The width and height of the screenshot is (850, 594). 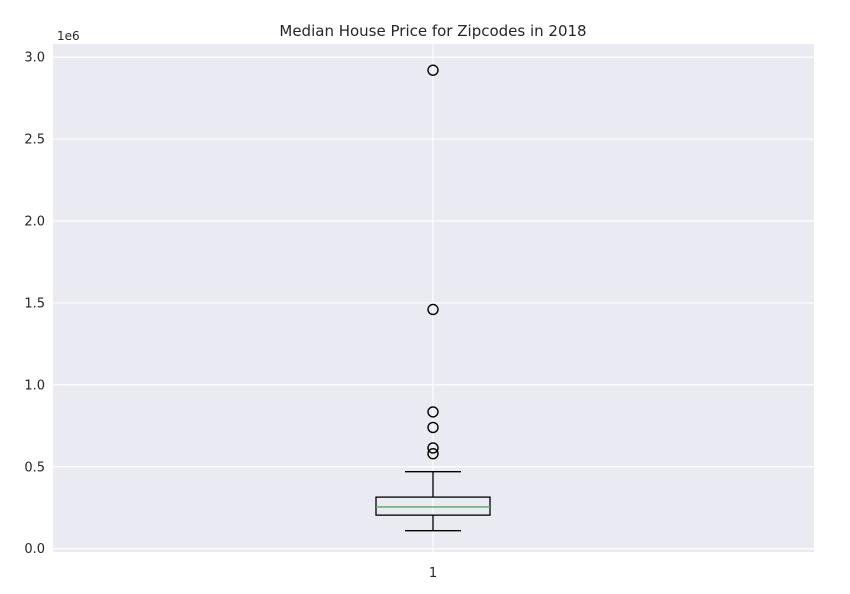 I want to click on y-tick-label: 0.5, so click(x=34, y=467).